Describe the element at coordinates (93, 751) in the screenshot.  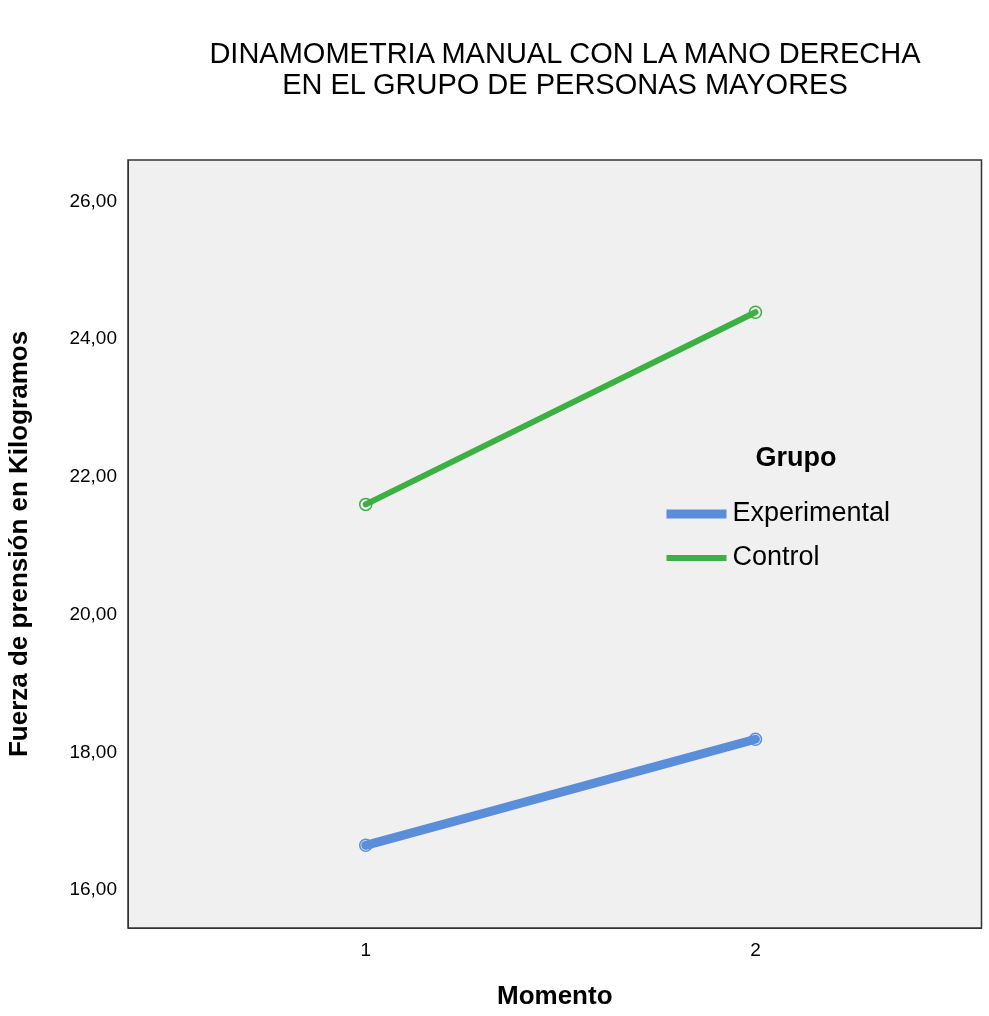
I see `y-tick-label: 18,00` at that location.